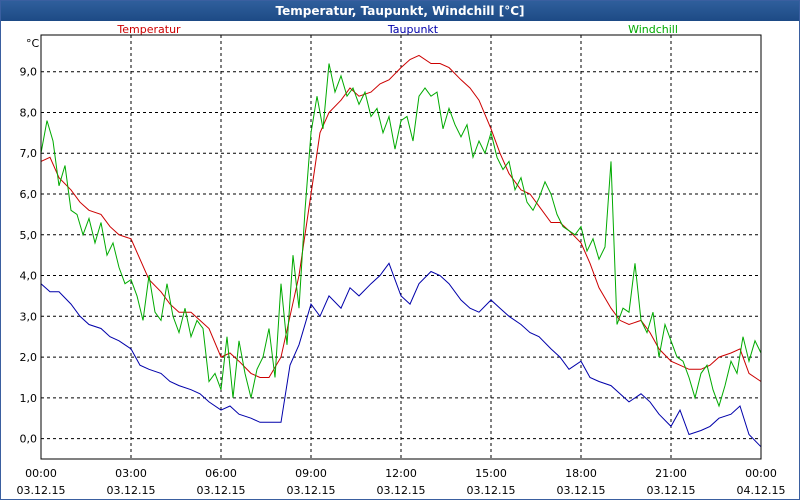 The height and width of the screenshot is (500, 800). I want to click on x-tick-date-label: 04.12.15, so click(761, 490).